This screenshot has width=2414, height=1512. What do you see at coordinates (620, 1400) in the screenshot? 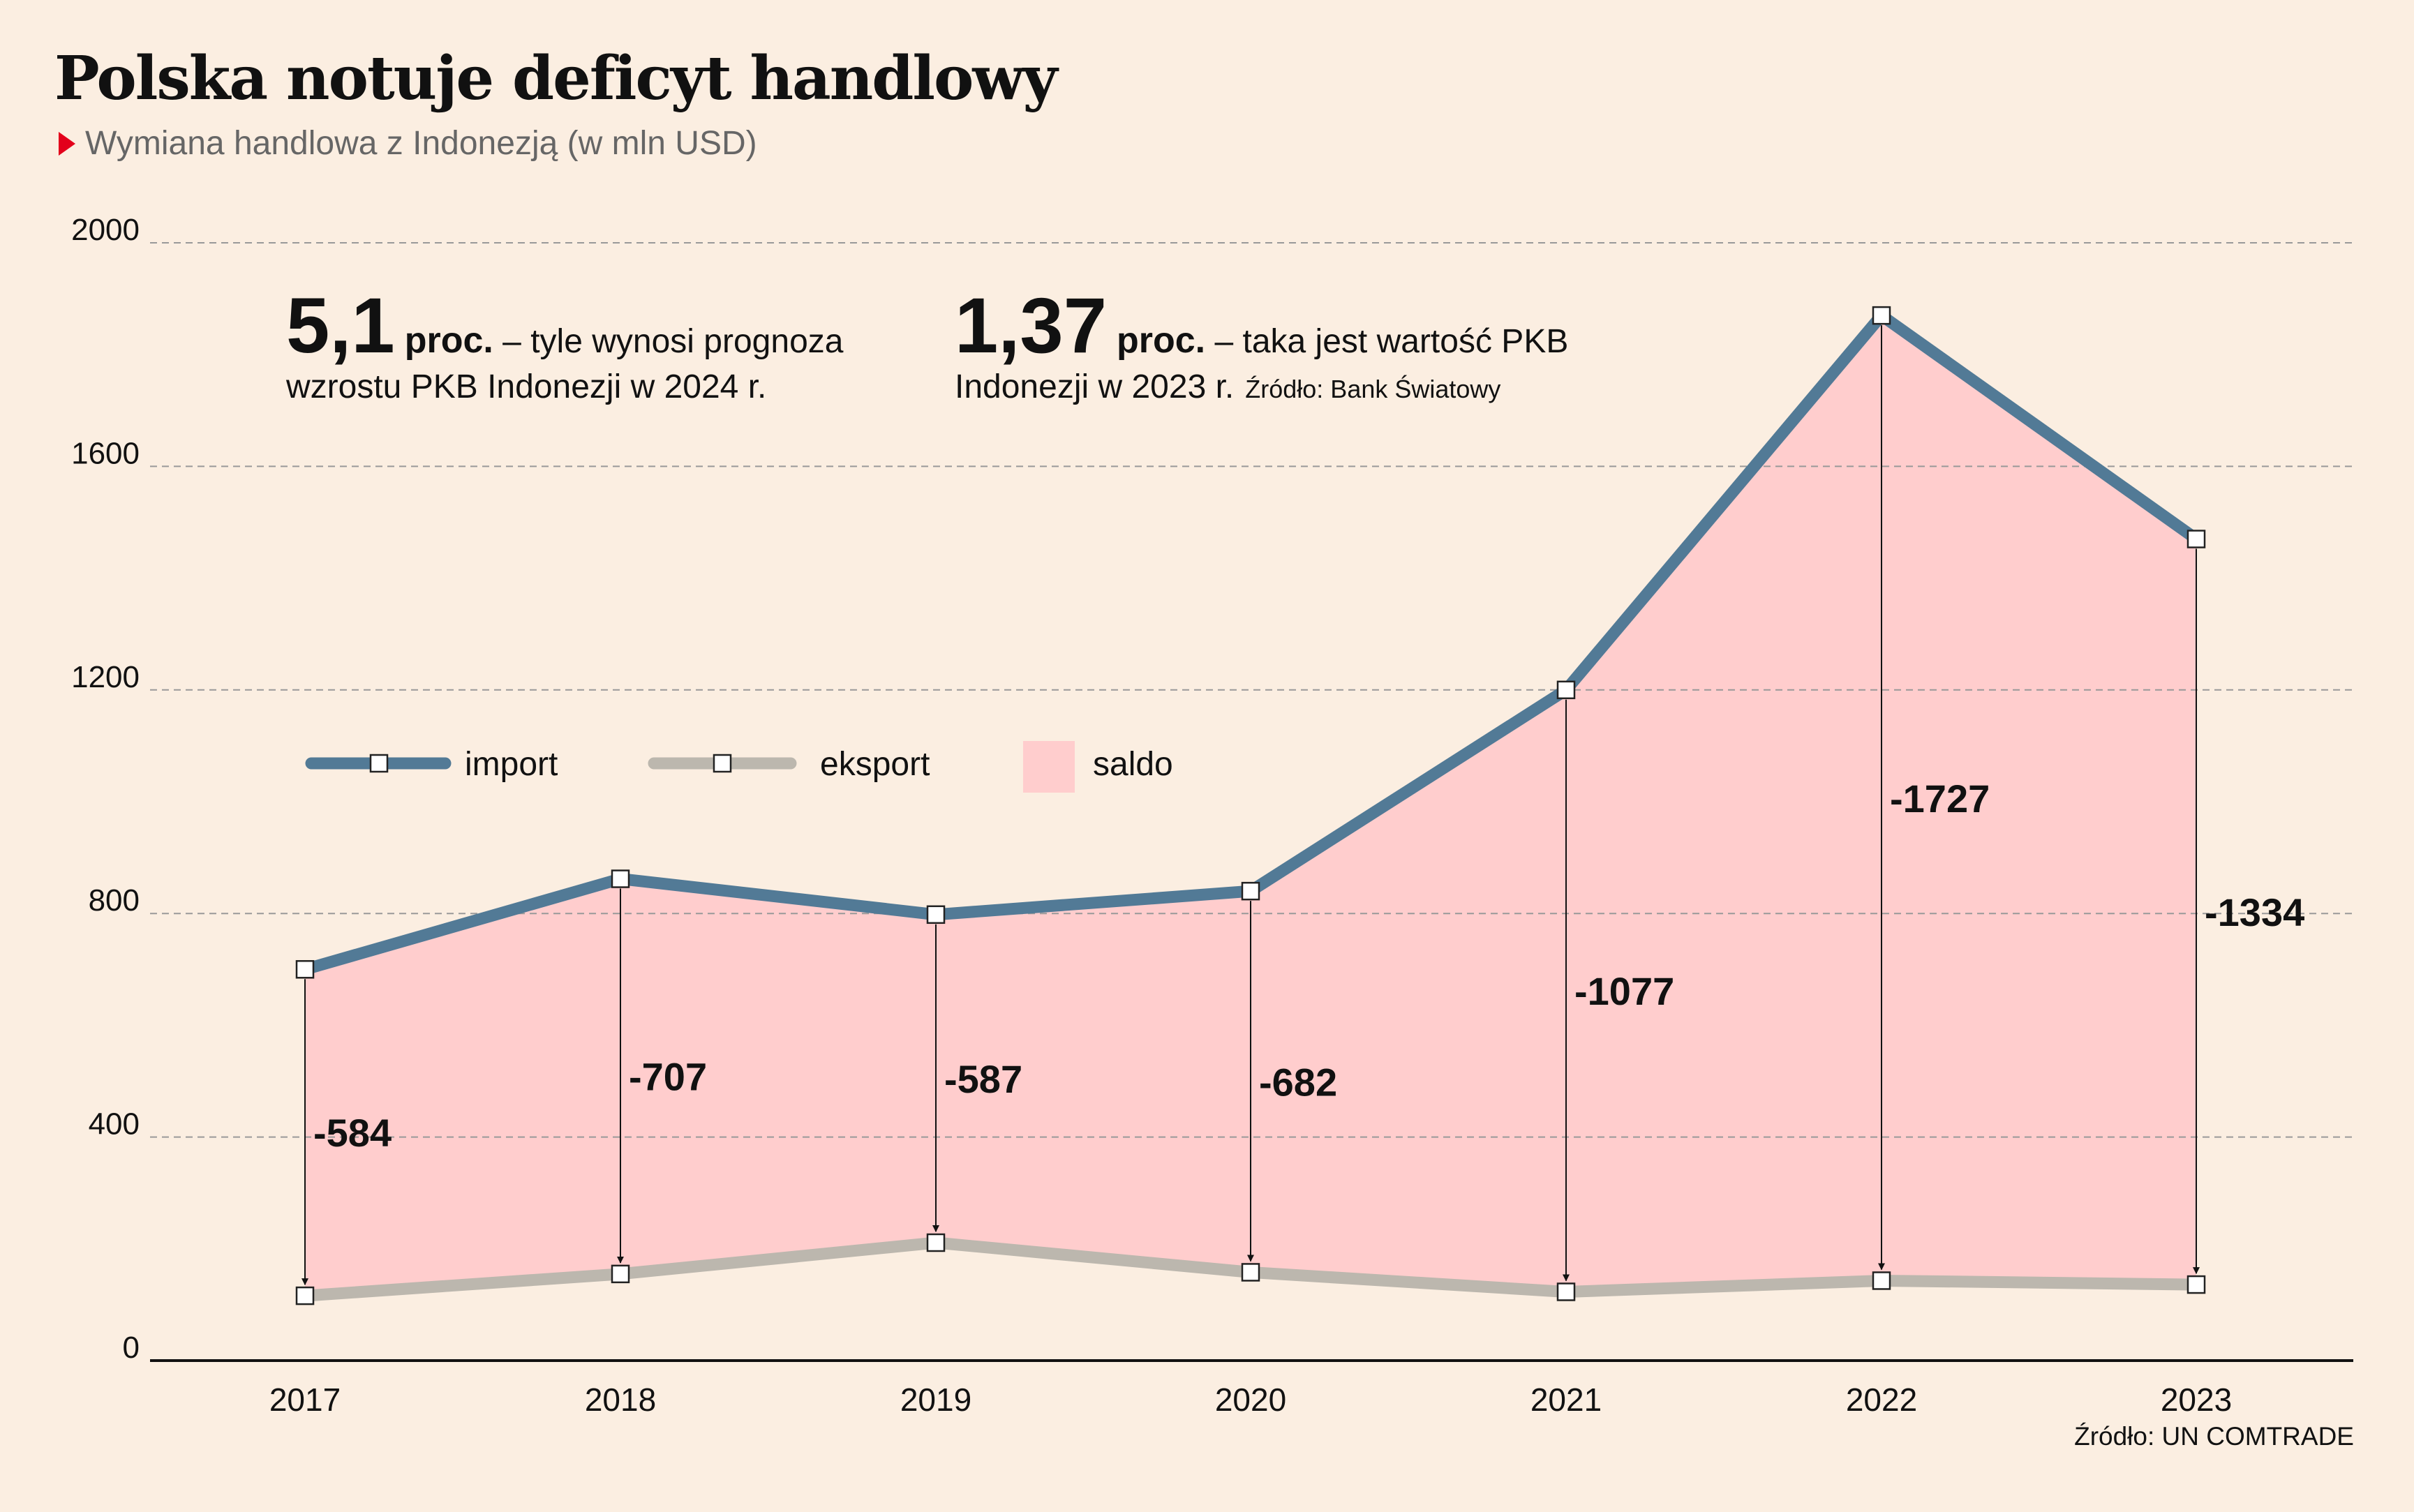
I see `x-tick-label-2018: 2018` at bounding box center [620, 1400].